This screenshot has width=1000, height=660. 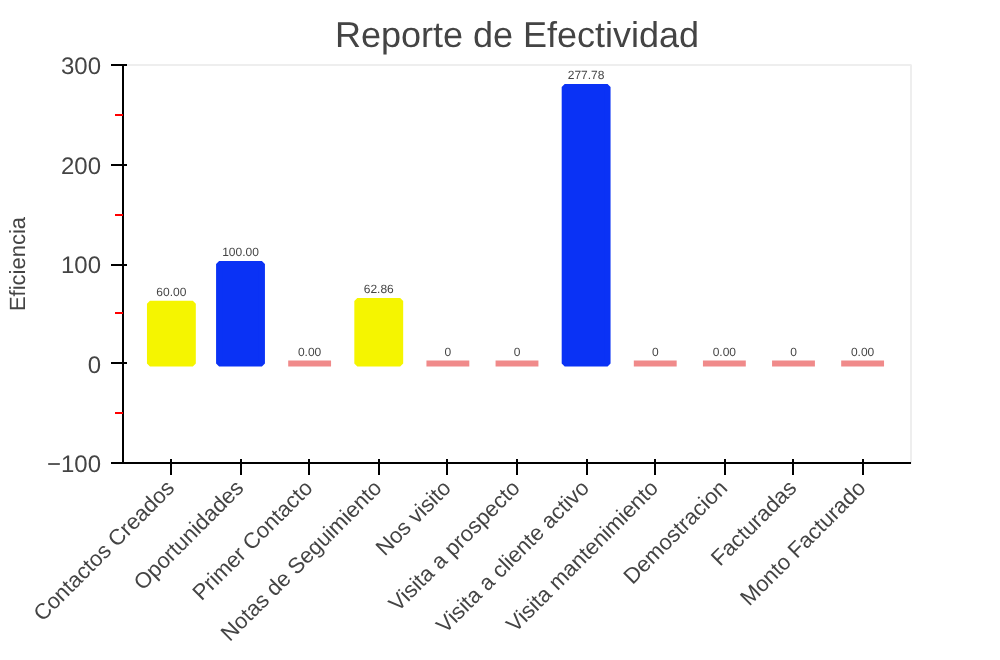 I want to click on y-tick-label: 200, so click(x=81, y=165).